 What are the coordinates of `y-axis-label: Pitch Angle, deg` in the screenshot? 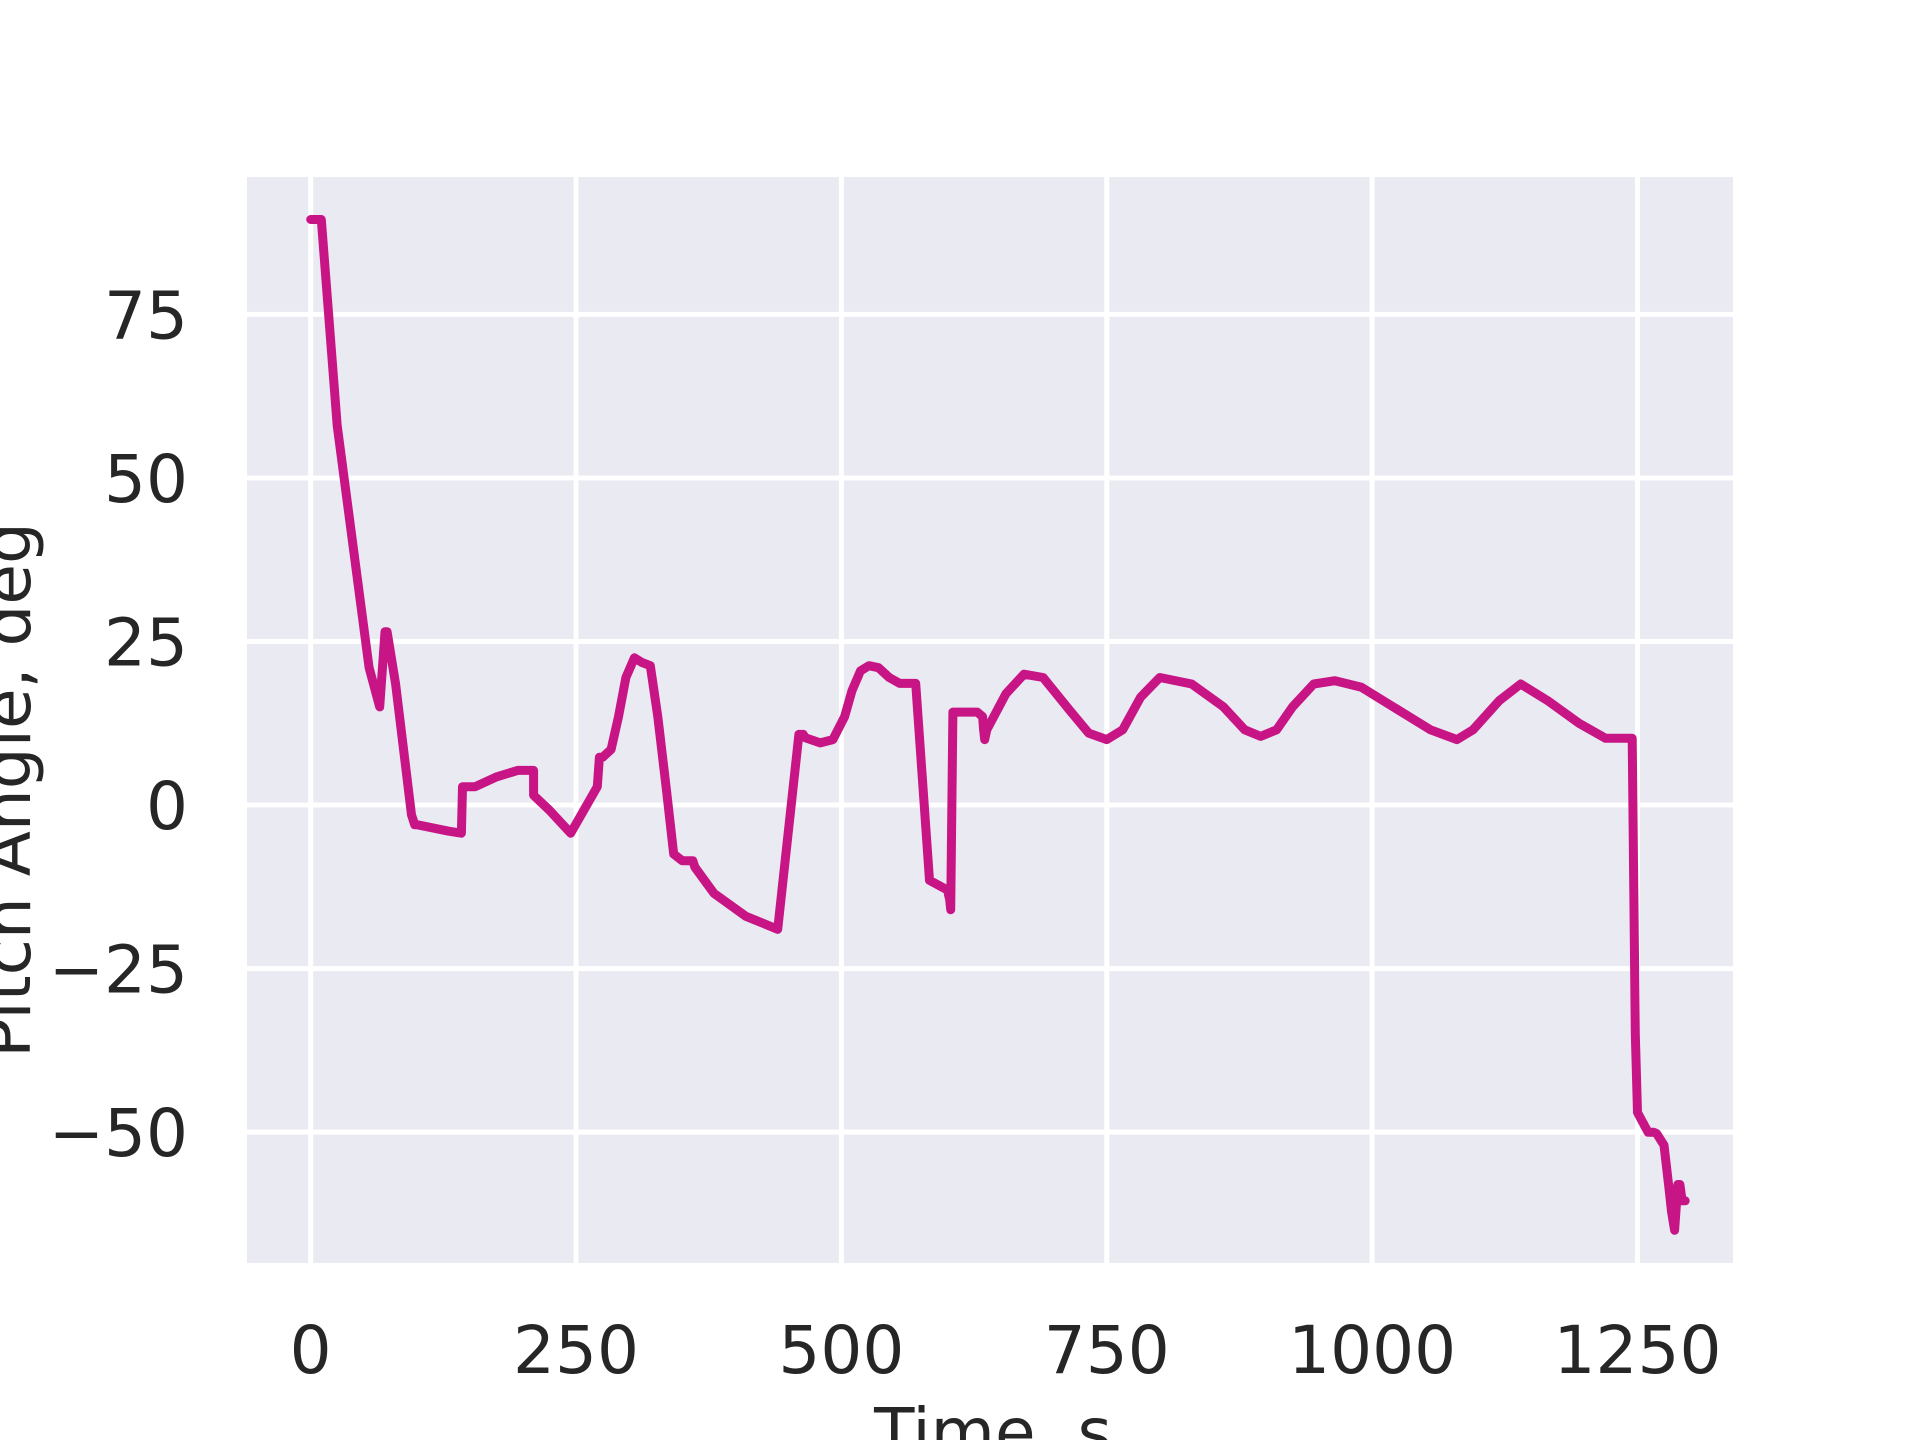 It's located at (23, 790).